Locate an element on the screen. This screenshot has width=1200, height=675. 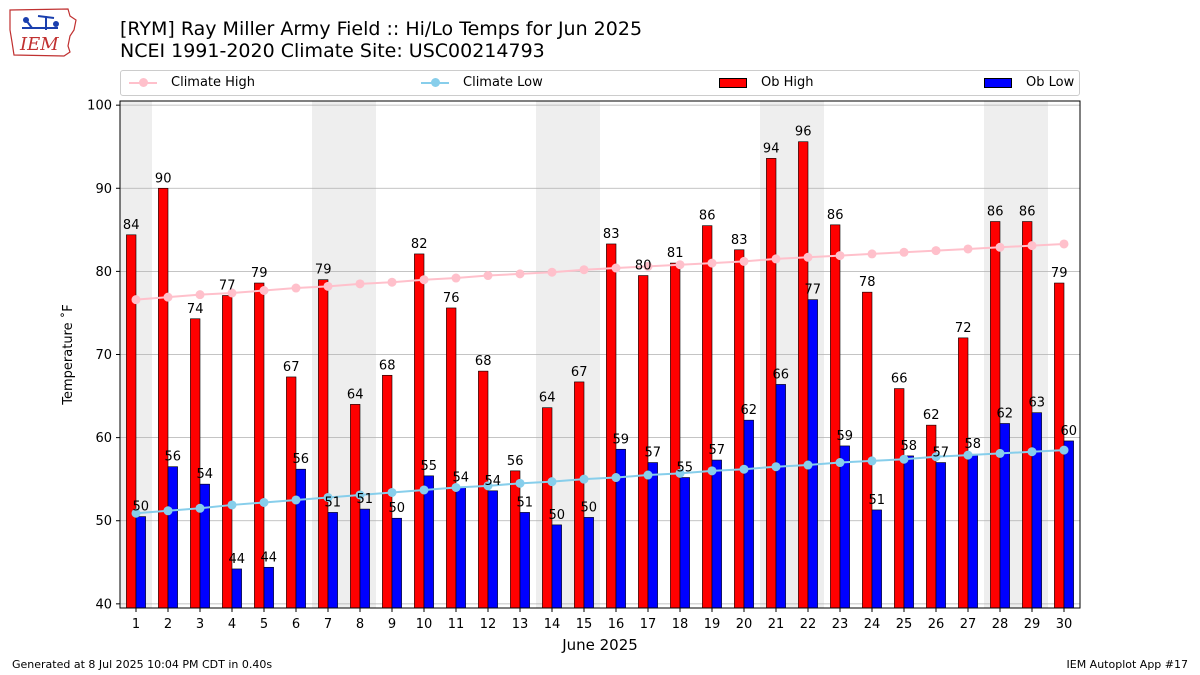
x-tick-label-16: 16 is located at coordinates (616, 624).